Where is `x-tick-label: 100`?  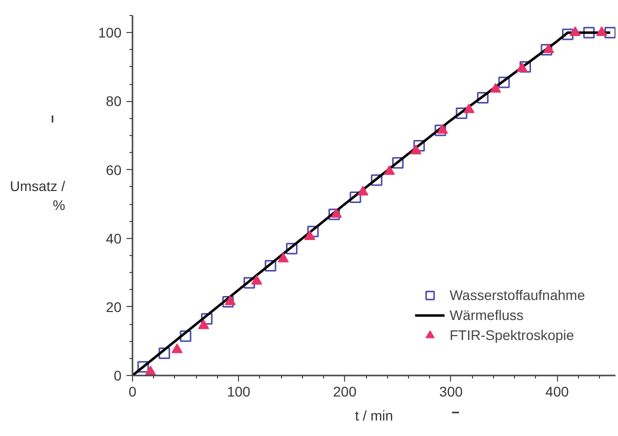
x-tick-label: 100 is located at coordinates (238, 392).